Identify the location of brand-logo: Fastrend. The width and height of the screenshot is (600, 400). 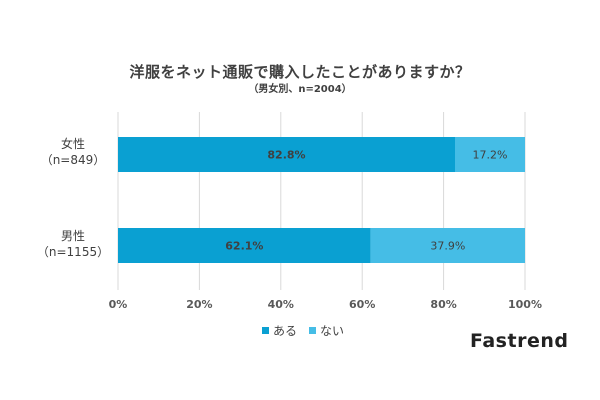
(519, 341).